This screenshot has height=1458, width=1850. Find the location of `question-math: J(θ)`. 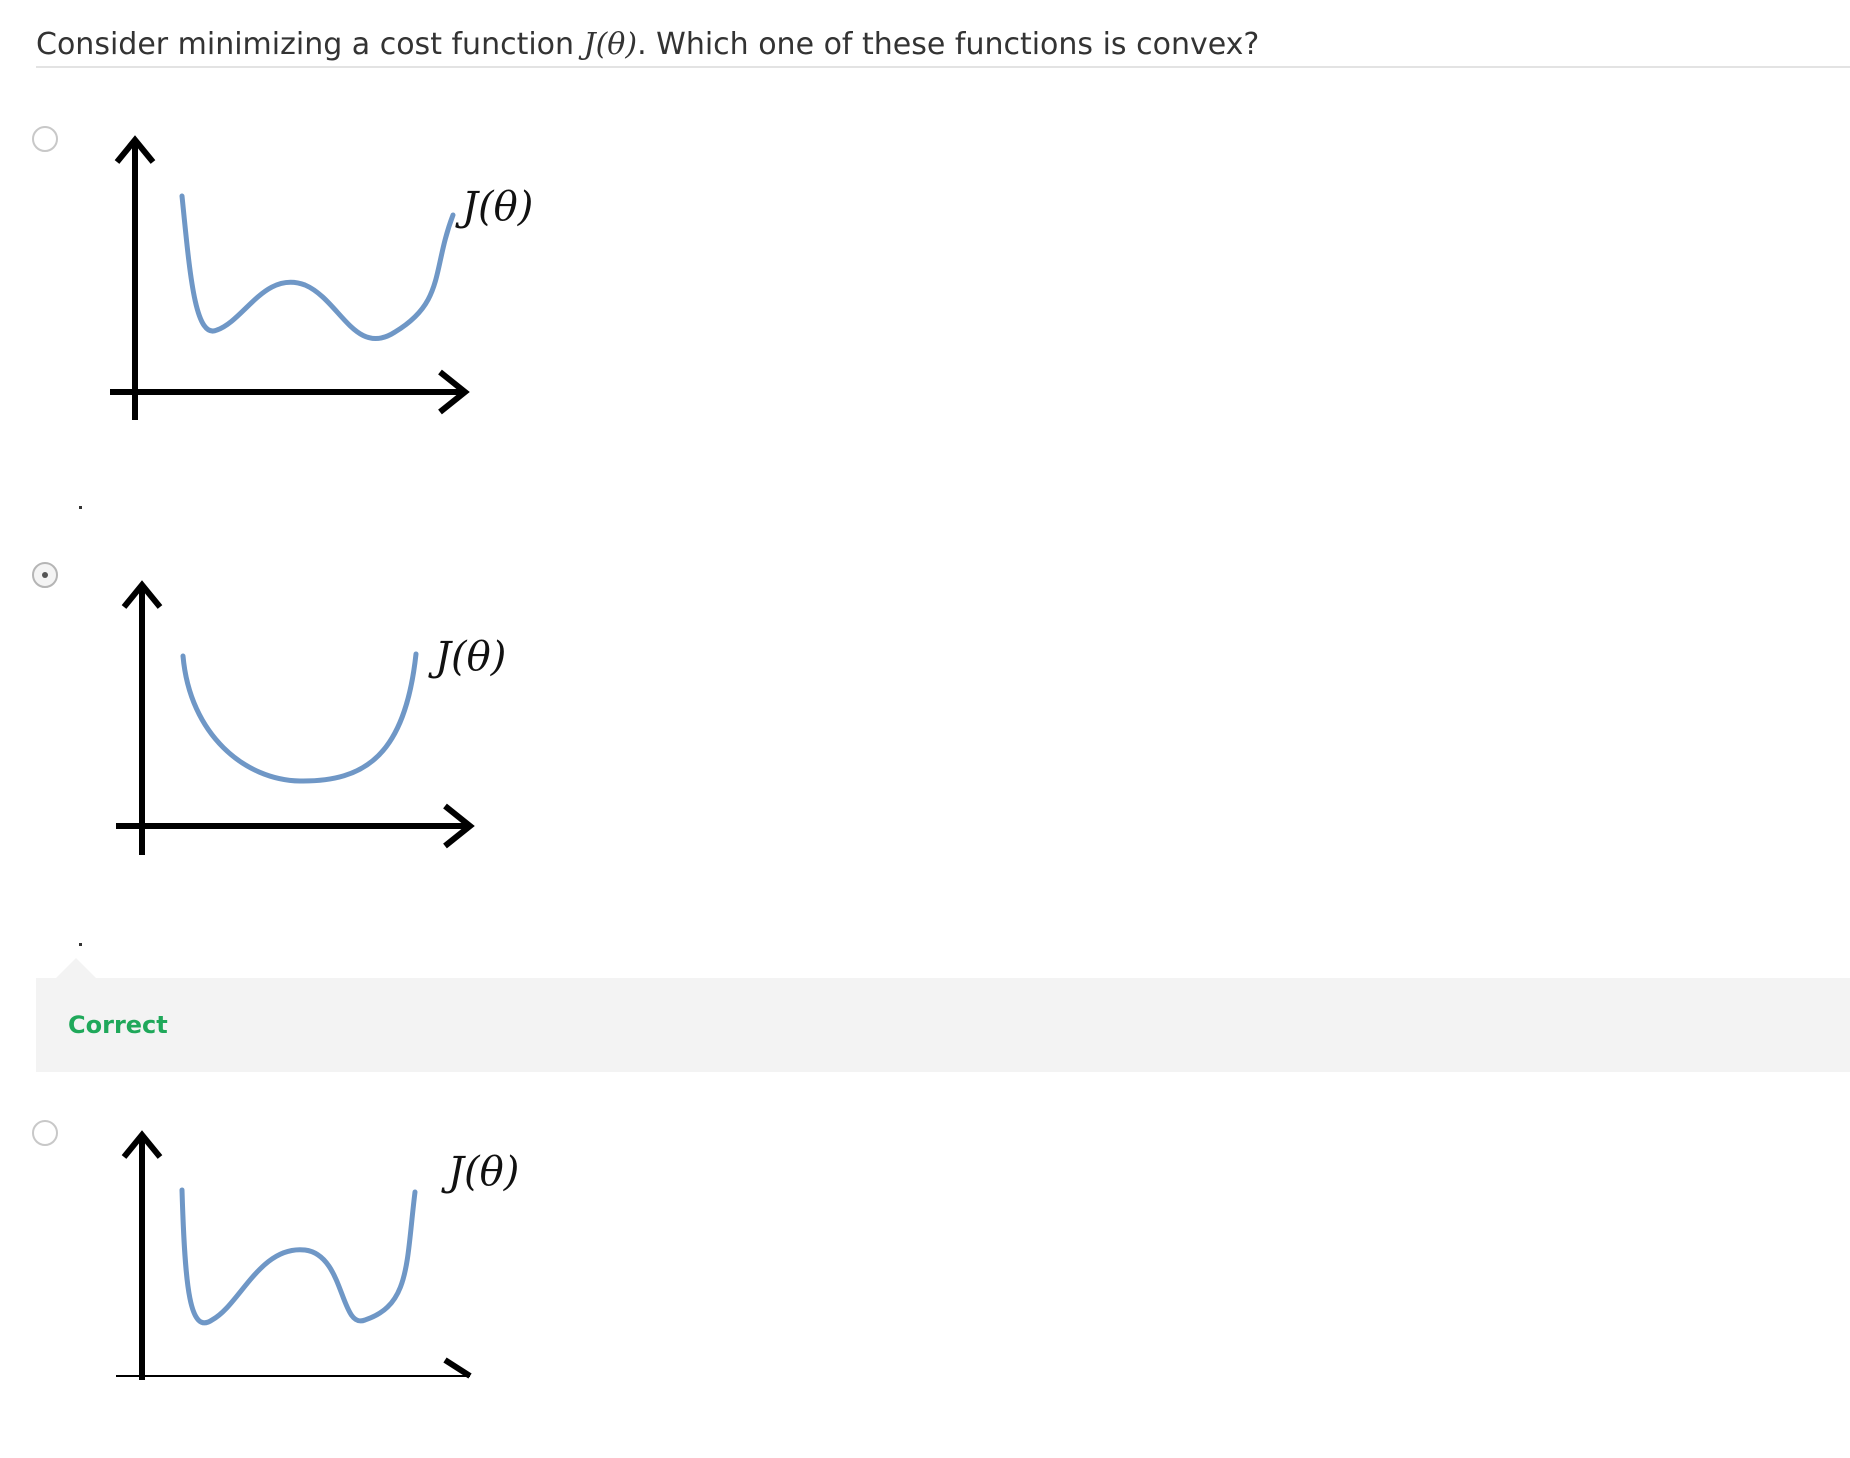

question-math: J(θ) is located at coordinates (610, 44).